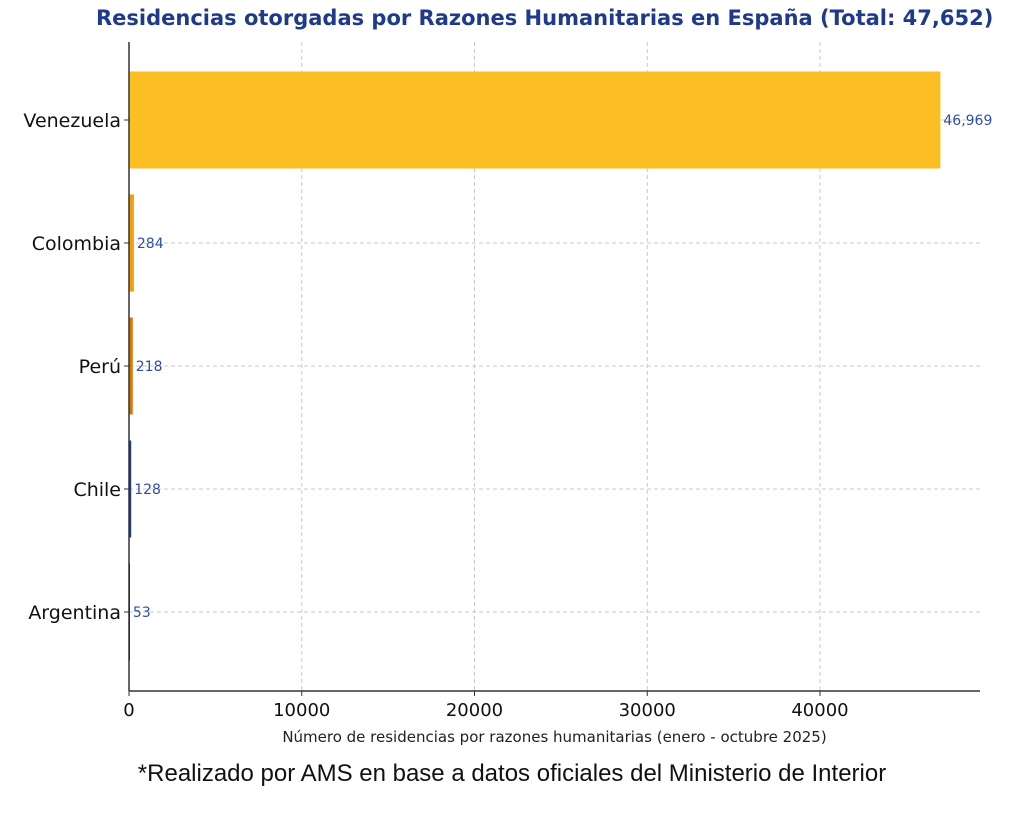 Image resolution: width=1024 pixels, height=824 pixels. I want to click on bar-colombia, so click(131, 243).